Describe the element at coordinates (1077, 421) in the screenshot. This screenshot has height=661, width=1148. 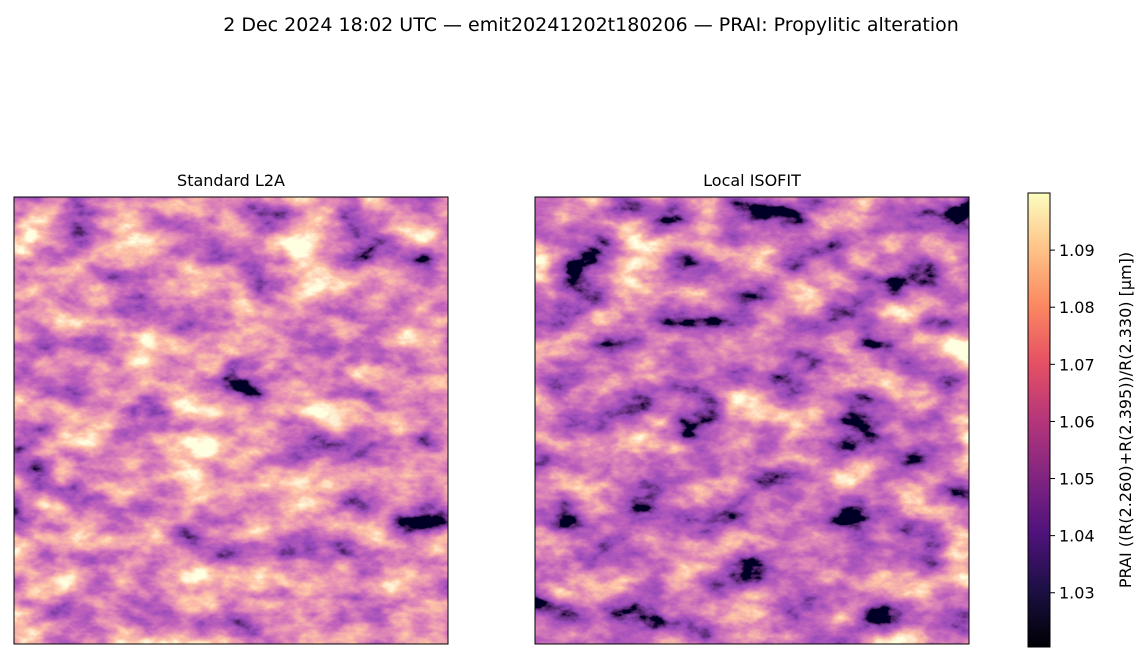
I see `colorbar-tick-label: 1.06` at that location.